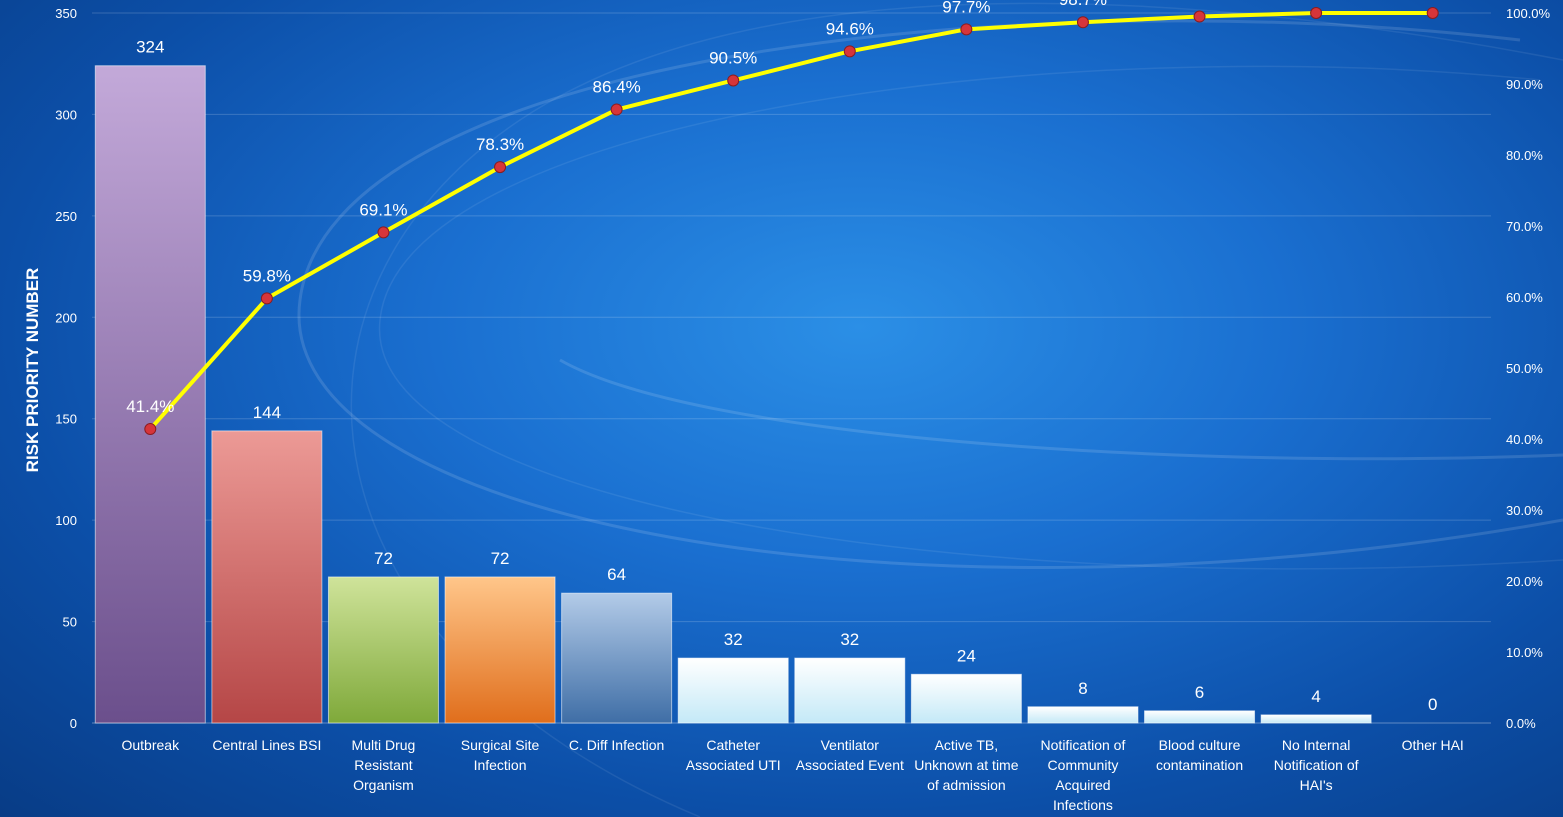  What do you see at coordinates (500, 144) in the screenshot?
I see `line-value-label: 78.3%` at bounding box center [500, 144].